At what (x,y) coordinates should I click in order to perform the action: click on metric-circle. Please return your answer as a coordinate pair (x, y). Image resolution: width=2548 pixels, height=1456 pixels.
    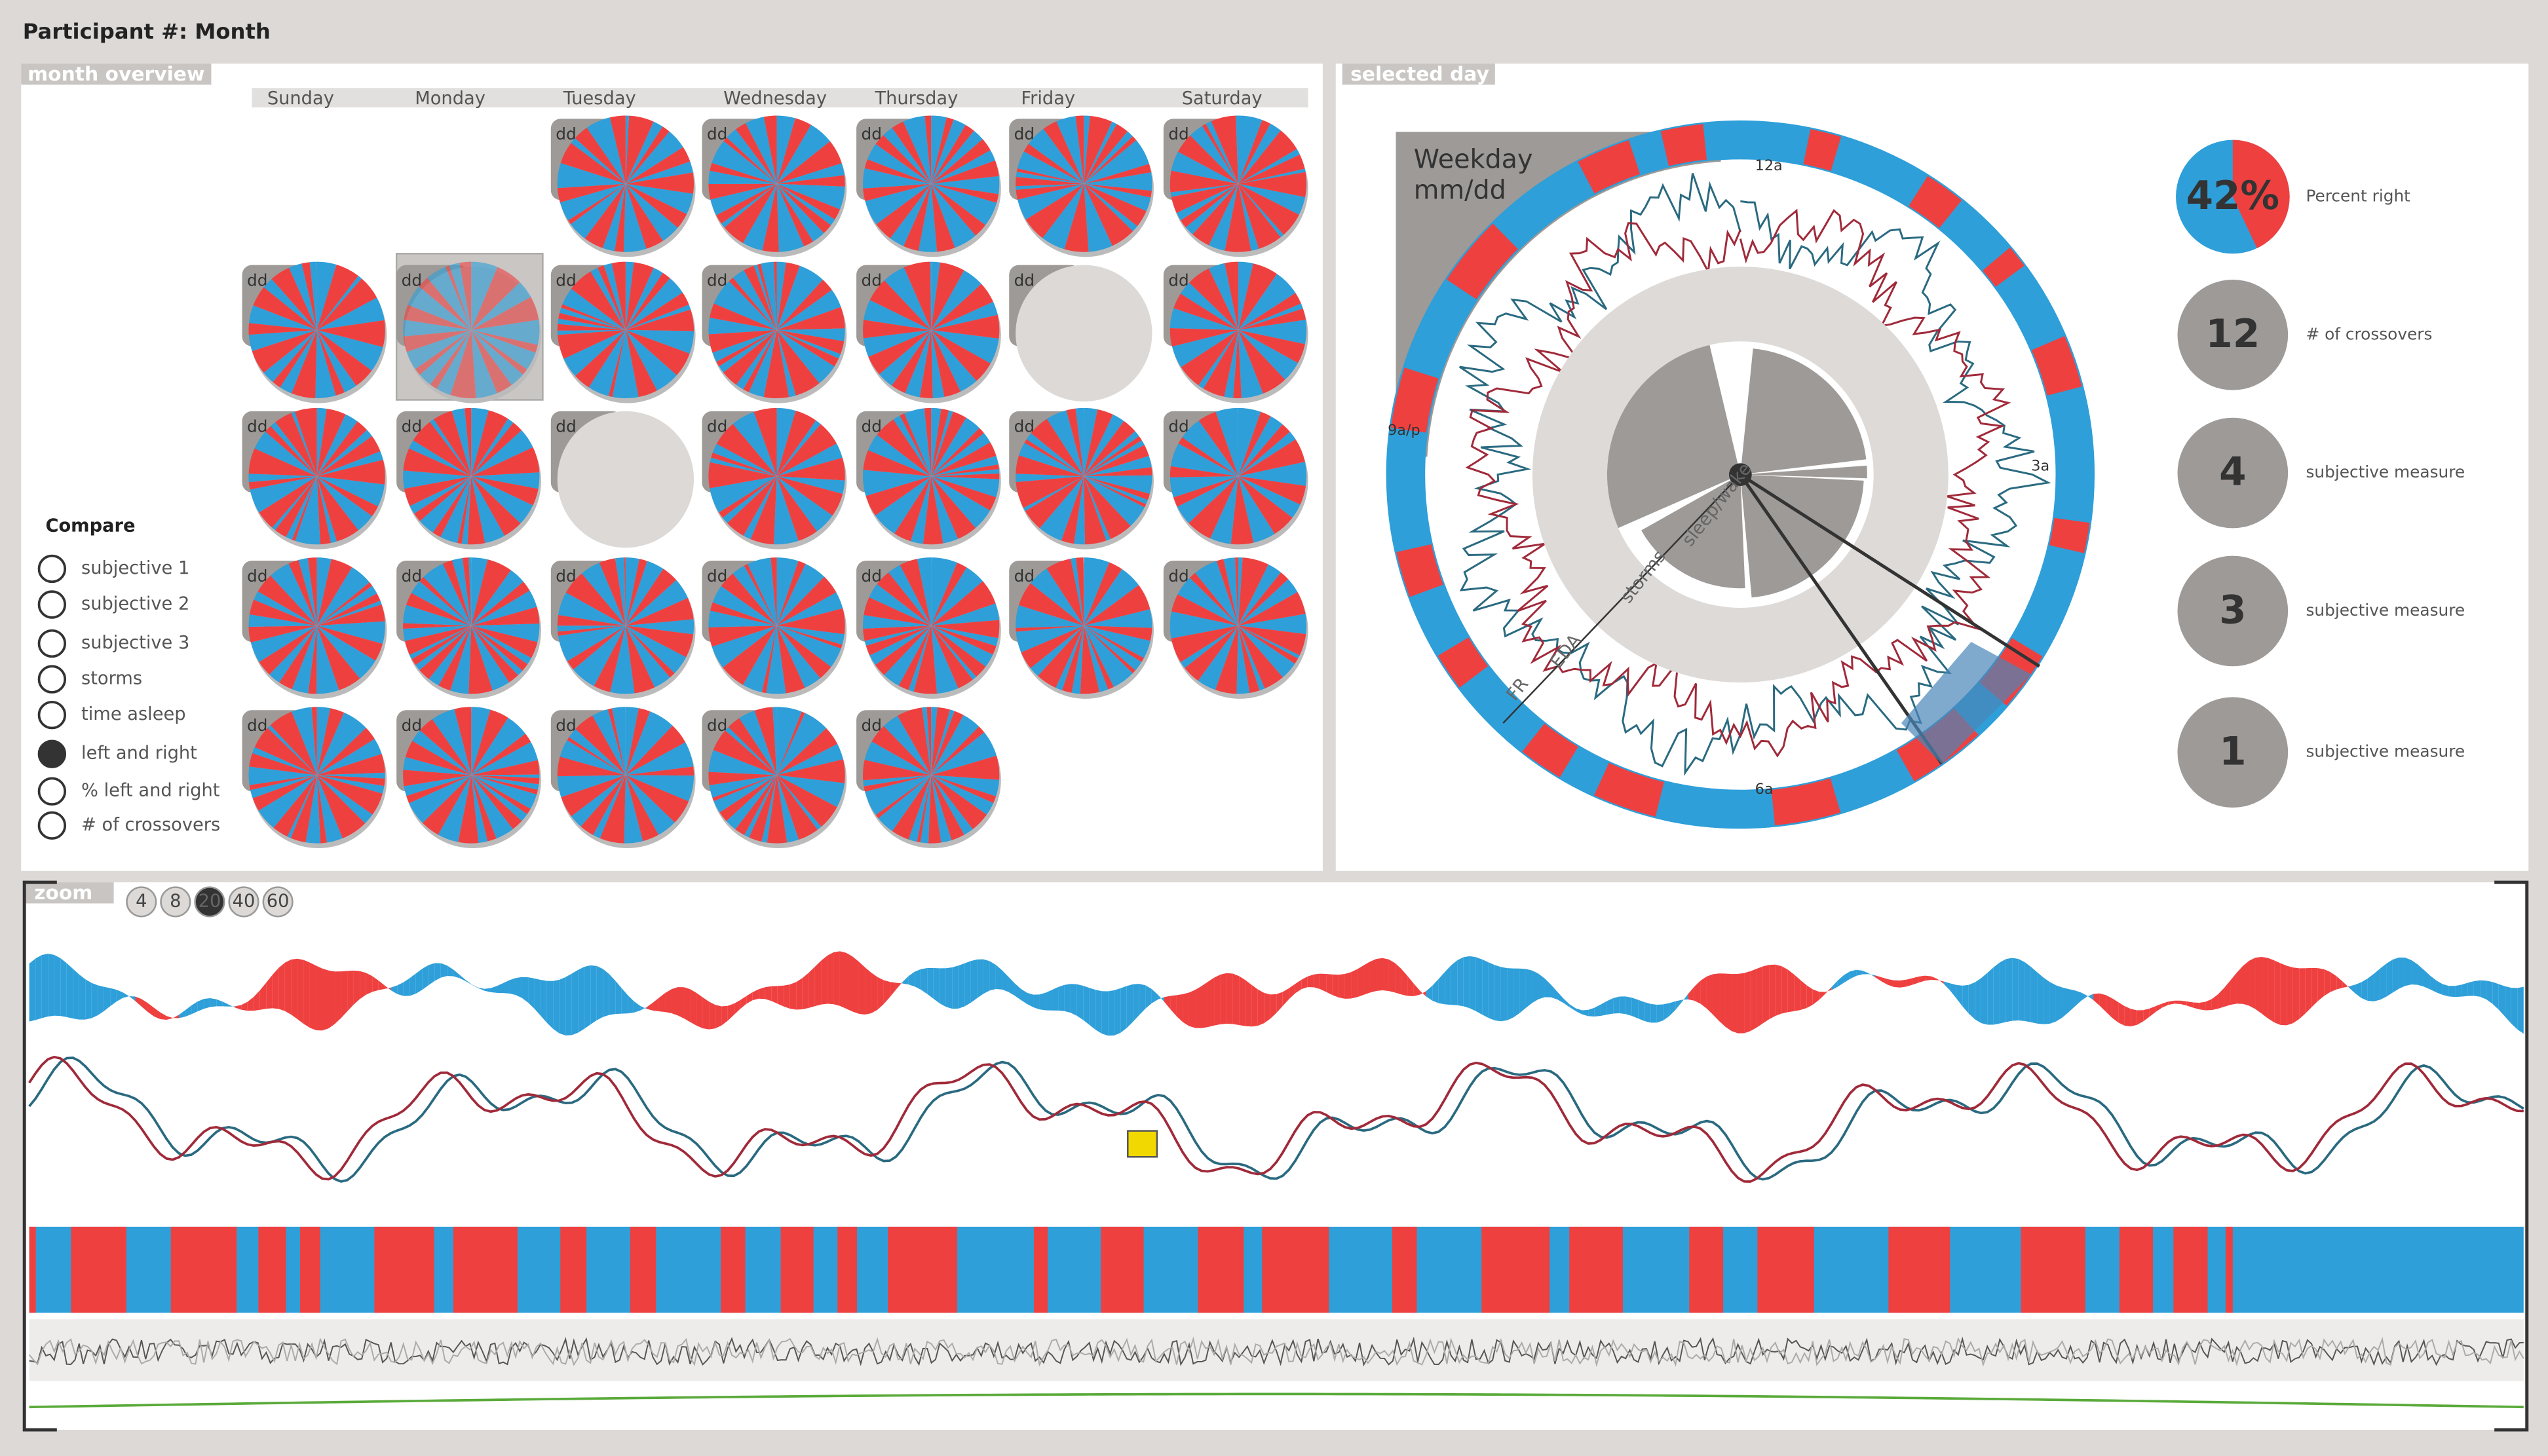
    Looking at the image, I should click on (2233, 611).